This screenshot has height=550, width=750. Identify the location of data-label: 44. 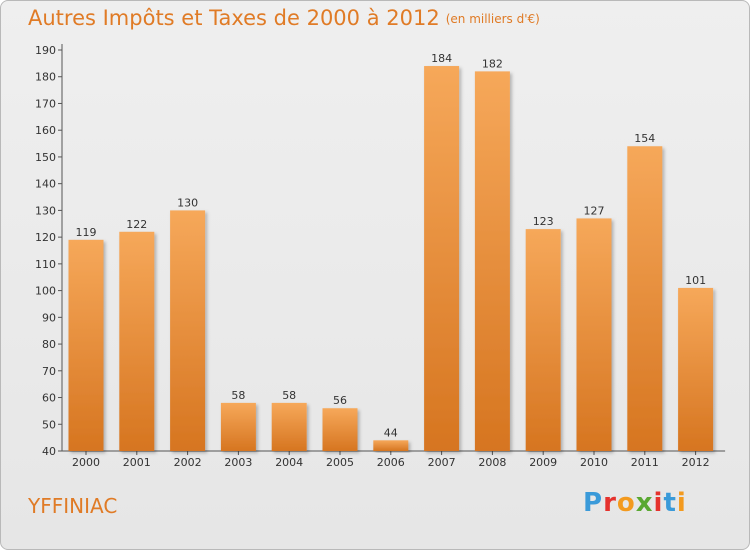
(391, 432).